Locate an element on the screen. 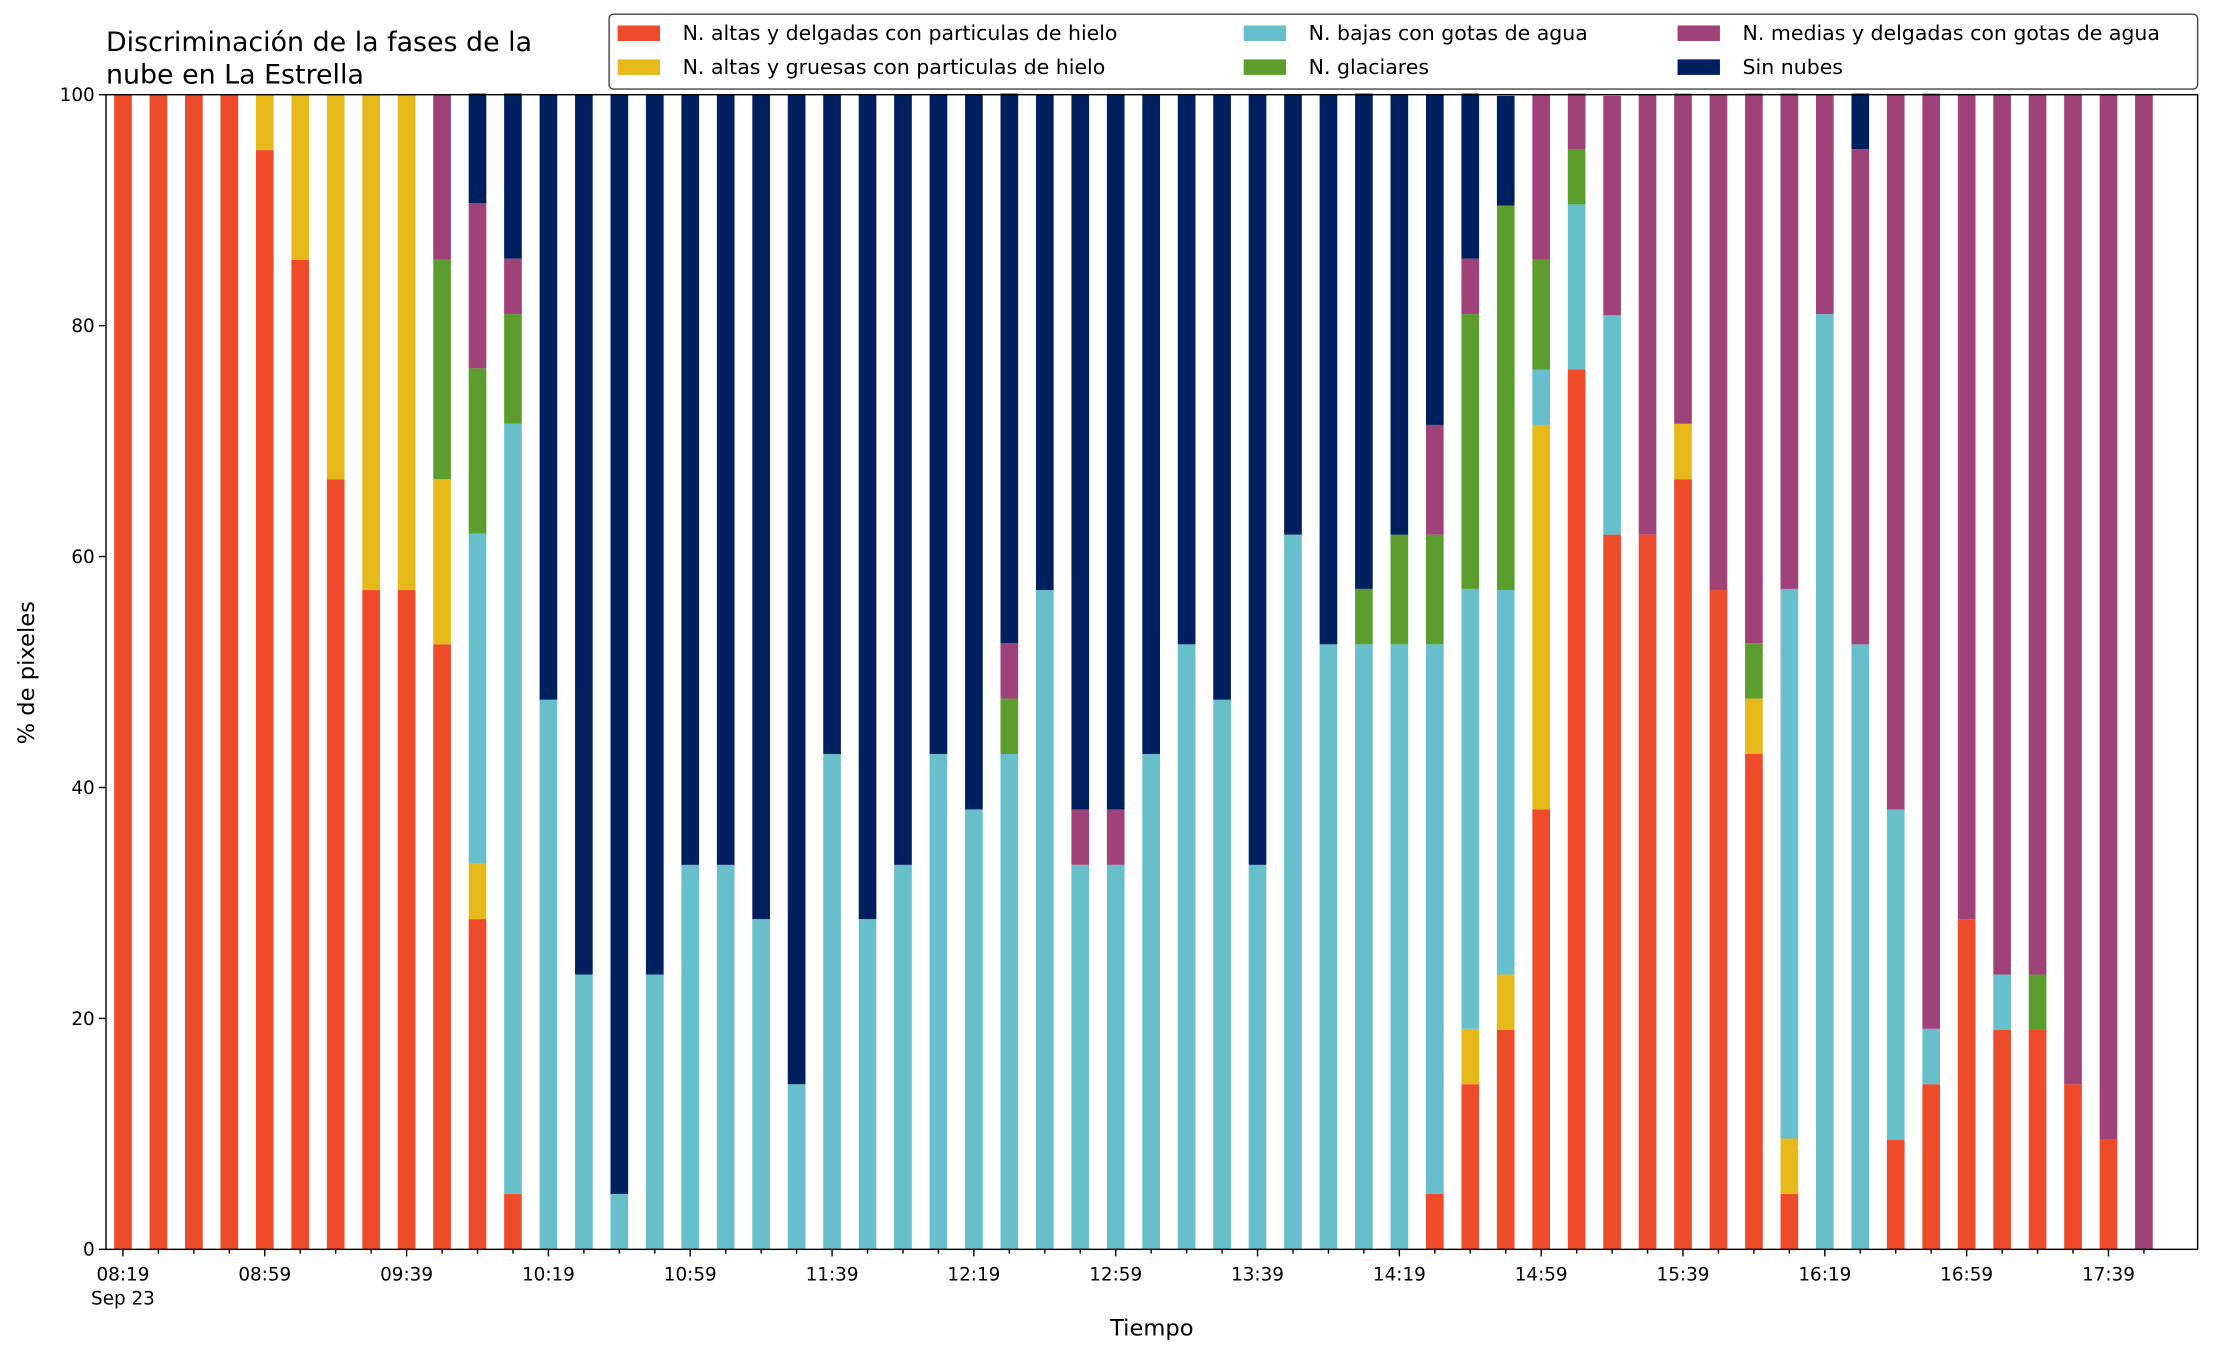 The width and height of the screenshot is (2216, 1355). legend-frame is located at coordinates (1403, 51).